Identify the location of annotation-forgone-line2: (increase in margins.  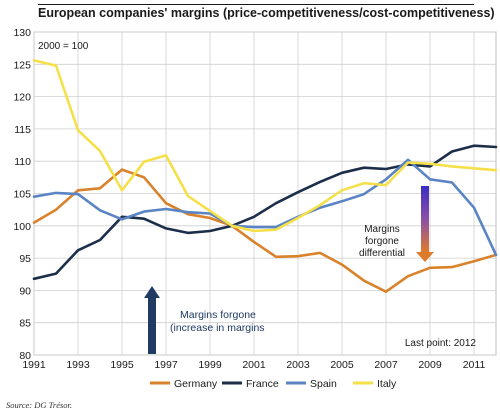
(217, 328).